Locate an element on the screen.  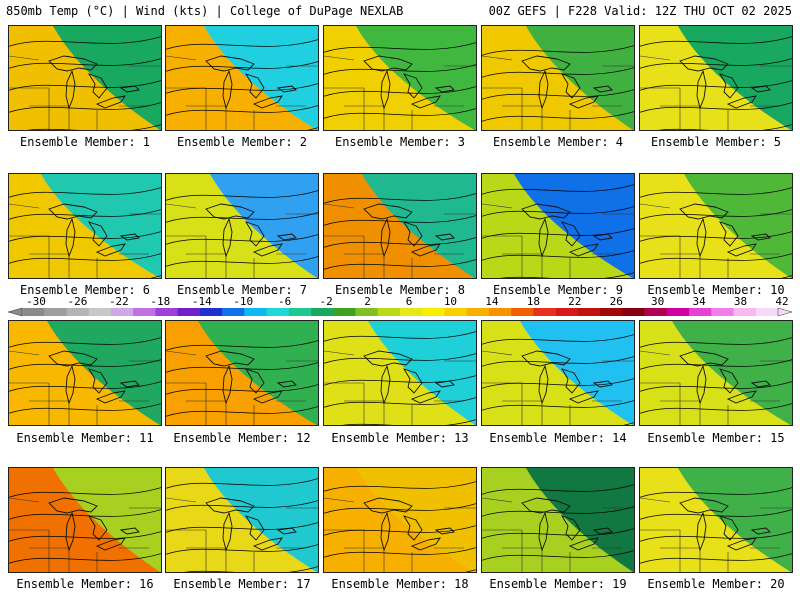
colorbar-tick-label: -2 is located at coordinates (325, 301).